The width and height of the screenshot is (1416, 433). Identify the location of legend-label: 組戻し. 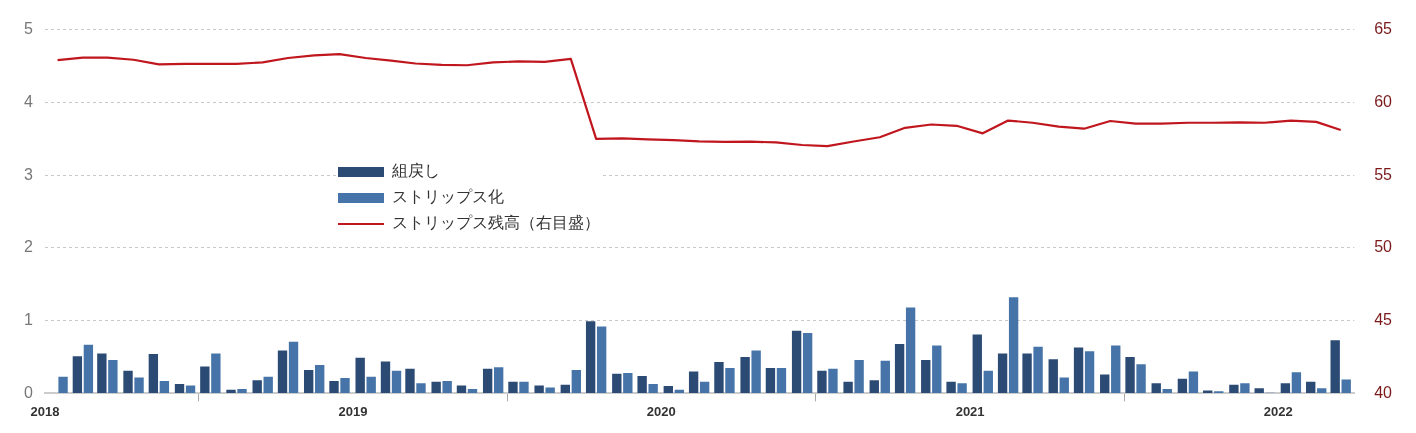
(416, 170).